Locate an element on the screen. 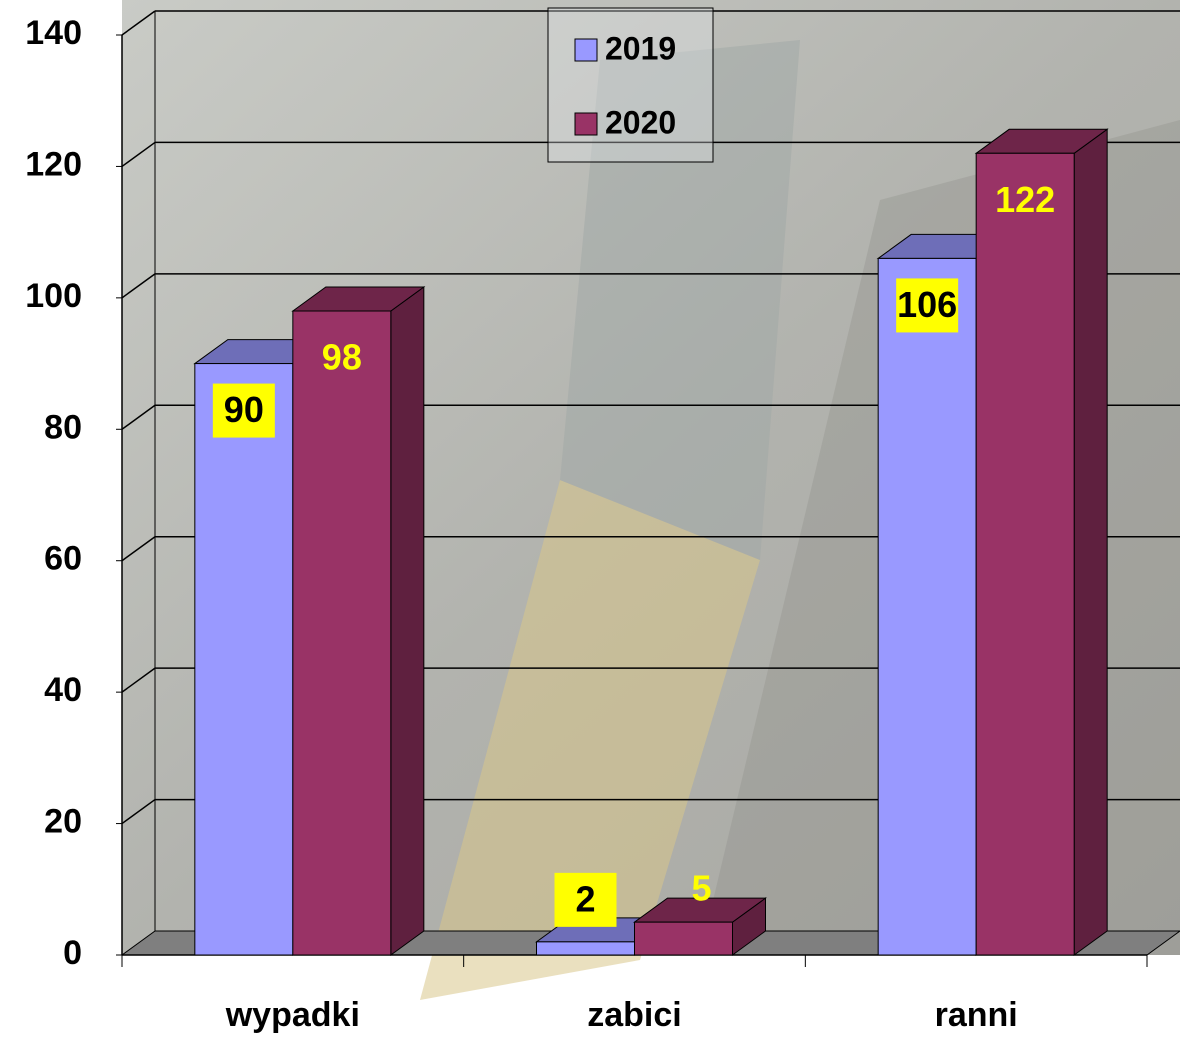  legend-label: 2019 is located at coordinates (640, 48).